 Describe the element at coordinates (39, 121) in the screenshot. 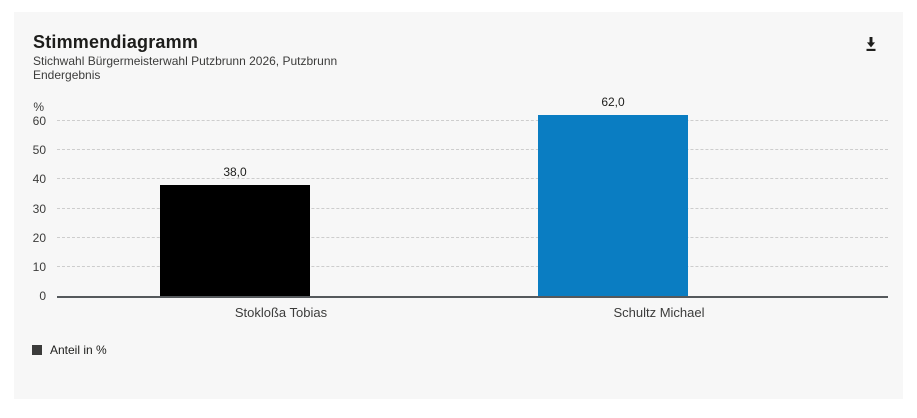

I see `y-tick-label: 60` at that location.